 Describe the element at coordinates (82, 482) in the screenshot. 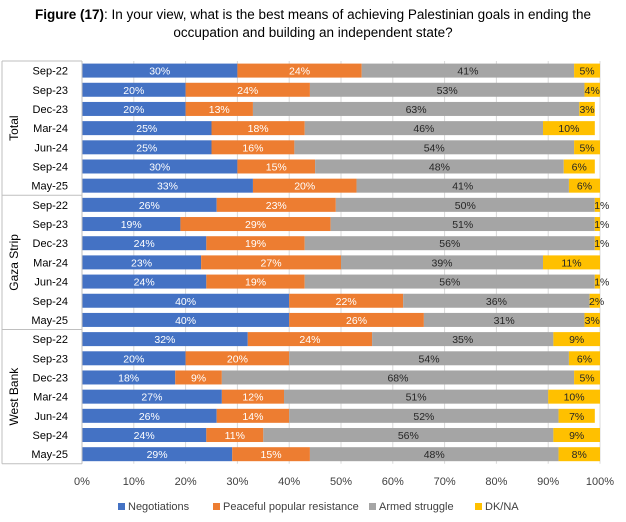

I see `x-tick-label: 0%` at that location.